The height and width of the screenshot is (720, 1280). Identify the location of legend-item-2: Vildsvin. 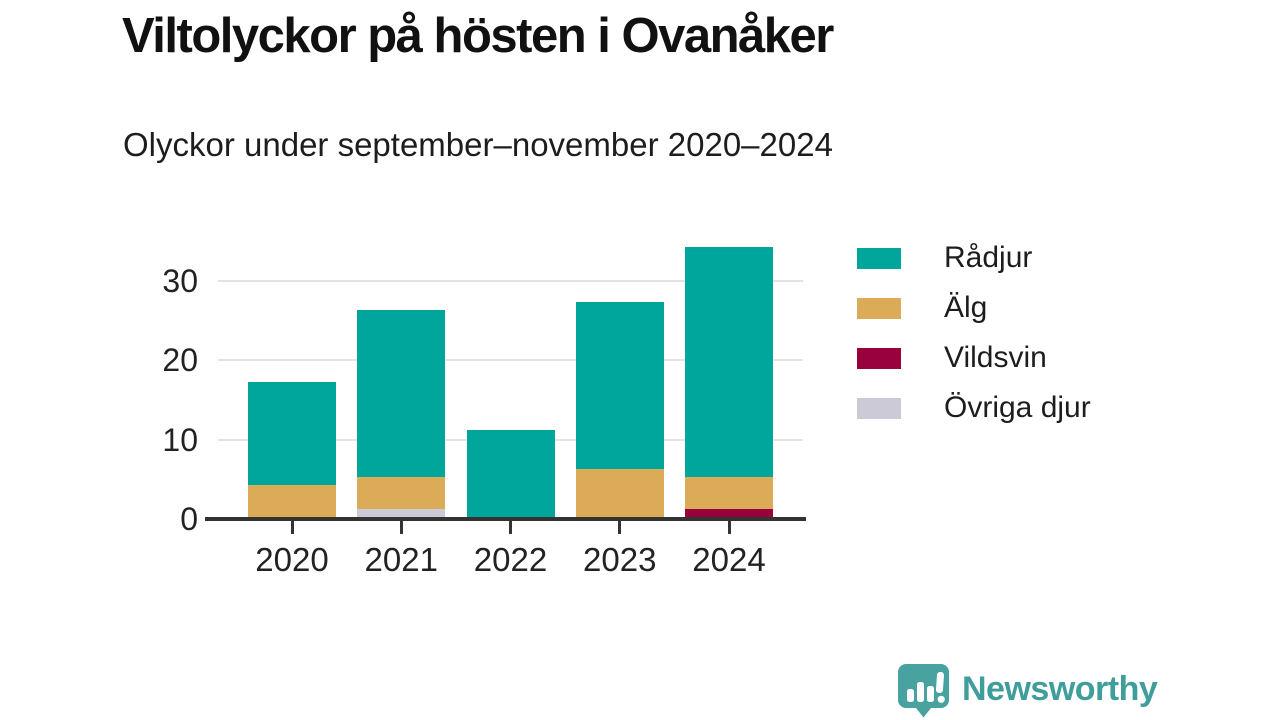
(974, 357).